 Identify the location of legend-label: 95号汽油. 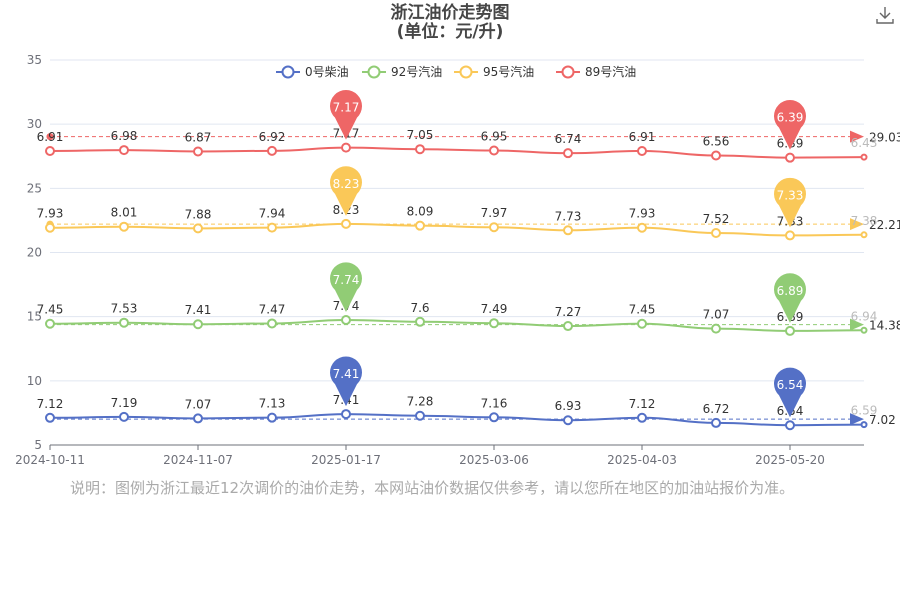
(508, 71).